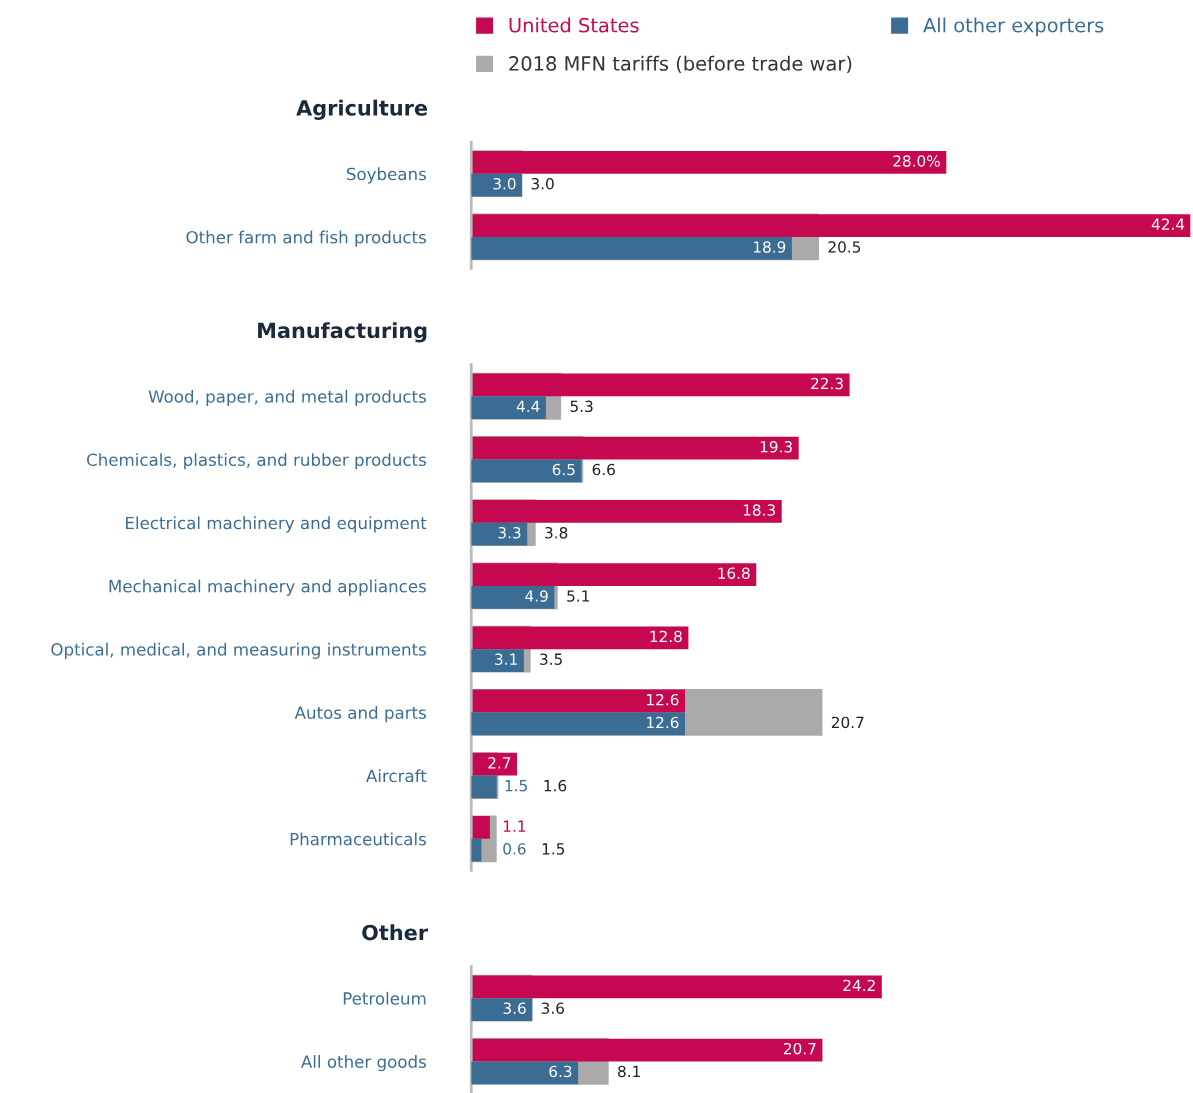 Image resolution: width=1193 pixels, height=1093 pixels. I want to click on y-tick-label: Optical, medical, and measuring instruments, so click(238, 650).